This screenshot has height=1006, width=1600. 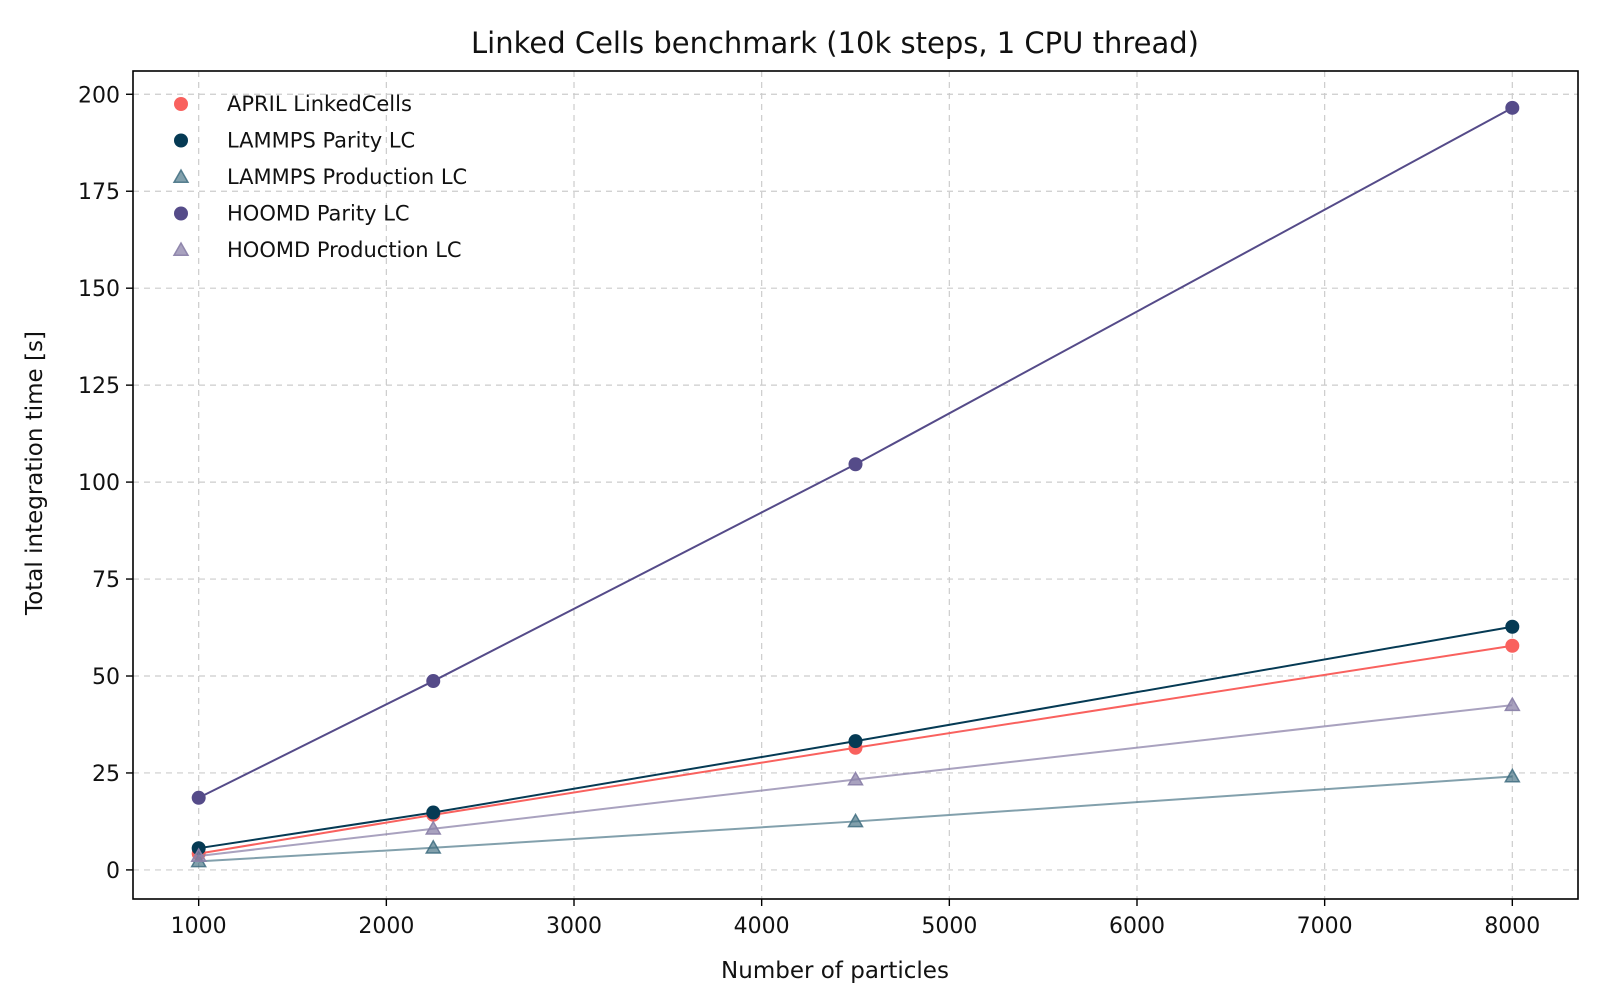 I want to click on legend-label: HOOMD Parity LC, so click(x=318, y=214).